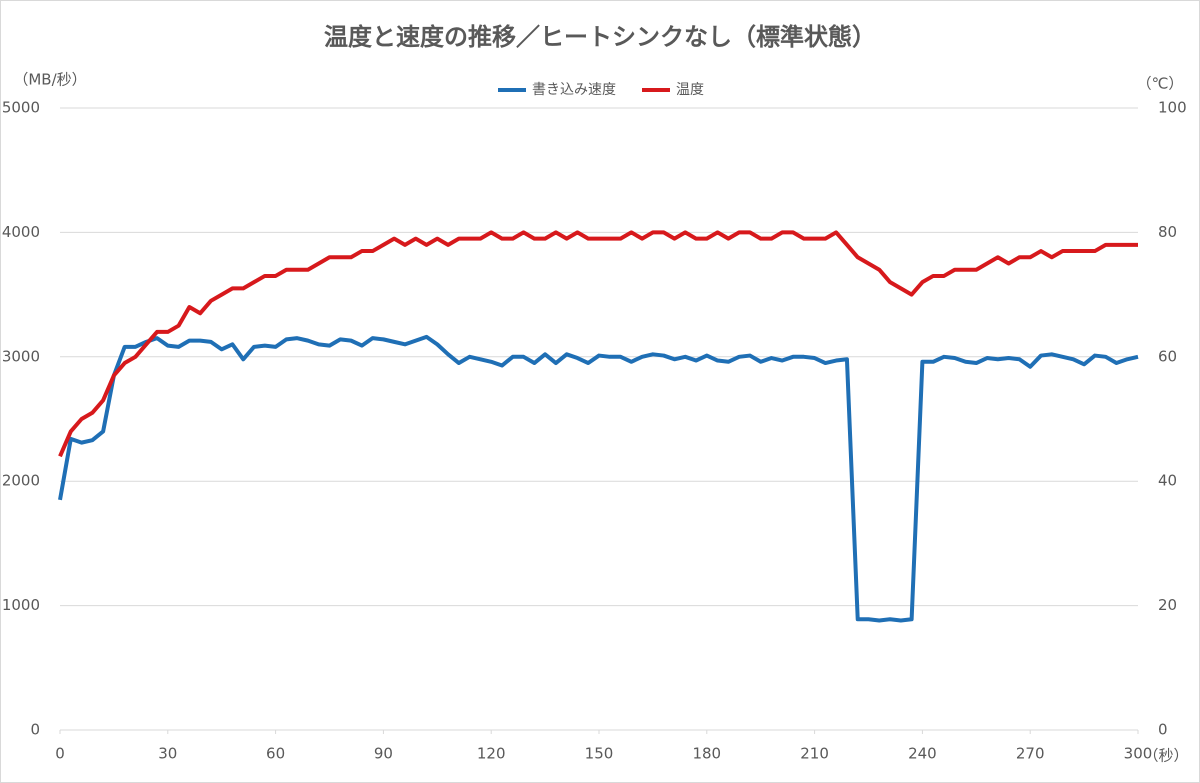 The image size is (1200, 783). What do you see at coordinates (1167, 605) in the screenshot?
I see `y2-tick-label: 20` at bounding box center [1167, 605].